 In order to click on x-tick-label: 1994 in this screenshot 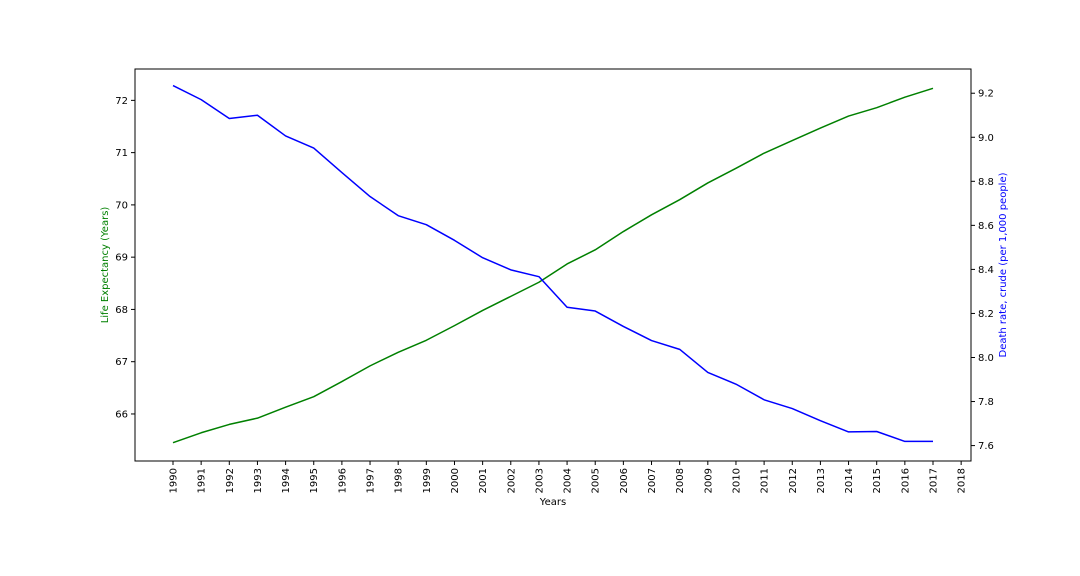, I will do `click(286, 480)`.